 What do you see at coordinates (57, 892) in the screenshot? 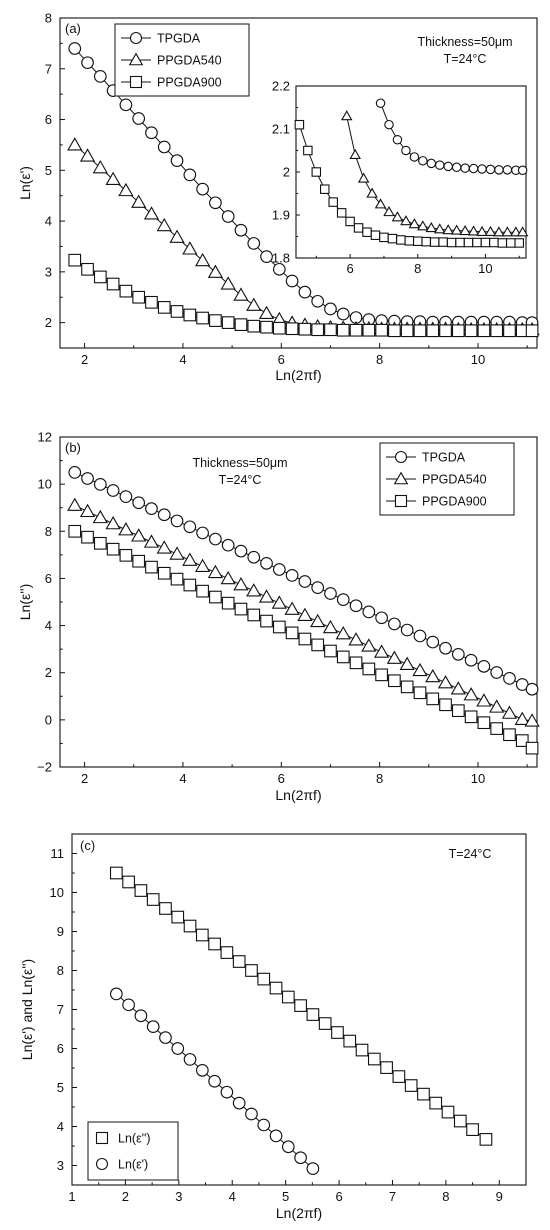
I see `pc-y-tick-label: 10` at bounding box center [57, 892].